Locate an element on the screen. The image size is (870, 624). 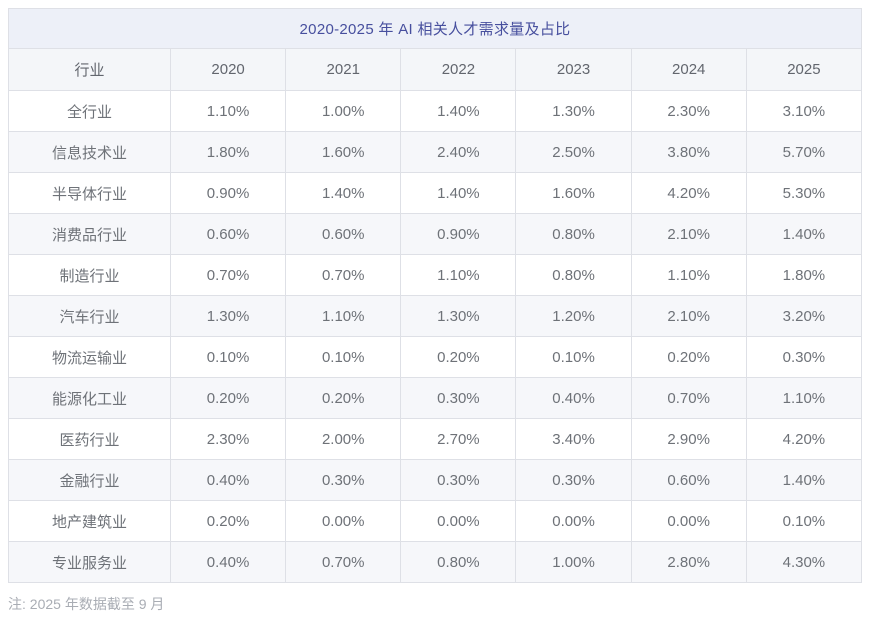
header-cell-year: 2020 is located at coordinates (228, 69).